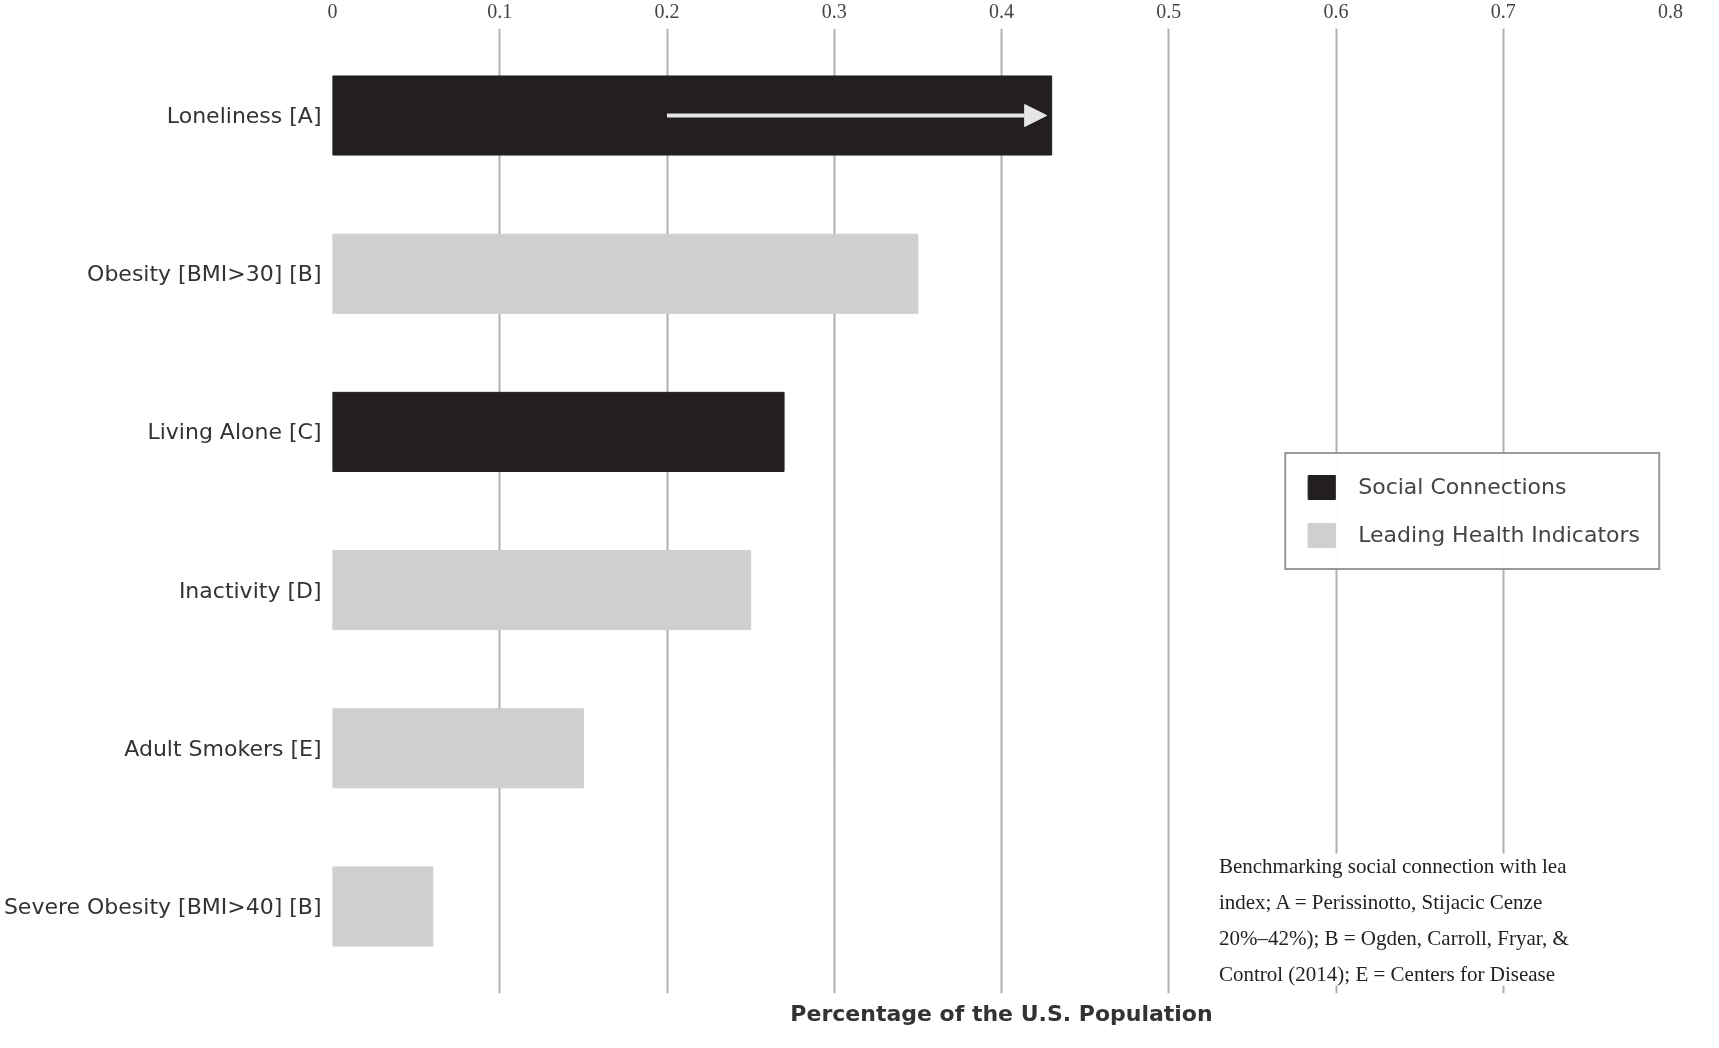 This screenshot has height=1048, width=1719. What do you see at coordinates (1001, 11) in the screenshot?
I see `x-tick-label: 0.4` at bounding box center [1001, 11].